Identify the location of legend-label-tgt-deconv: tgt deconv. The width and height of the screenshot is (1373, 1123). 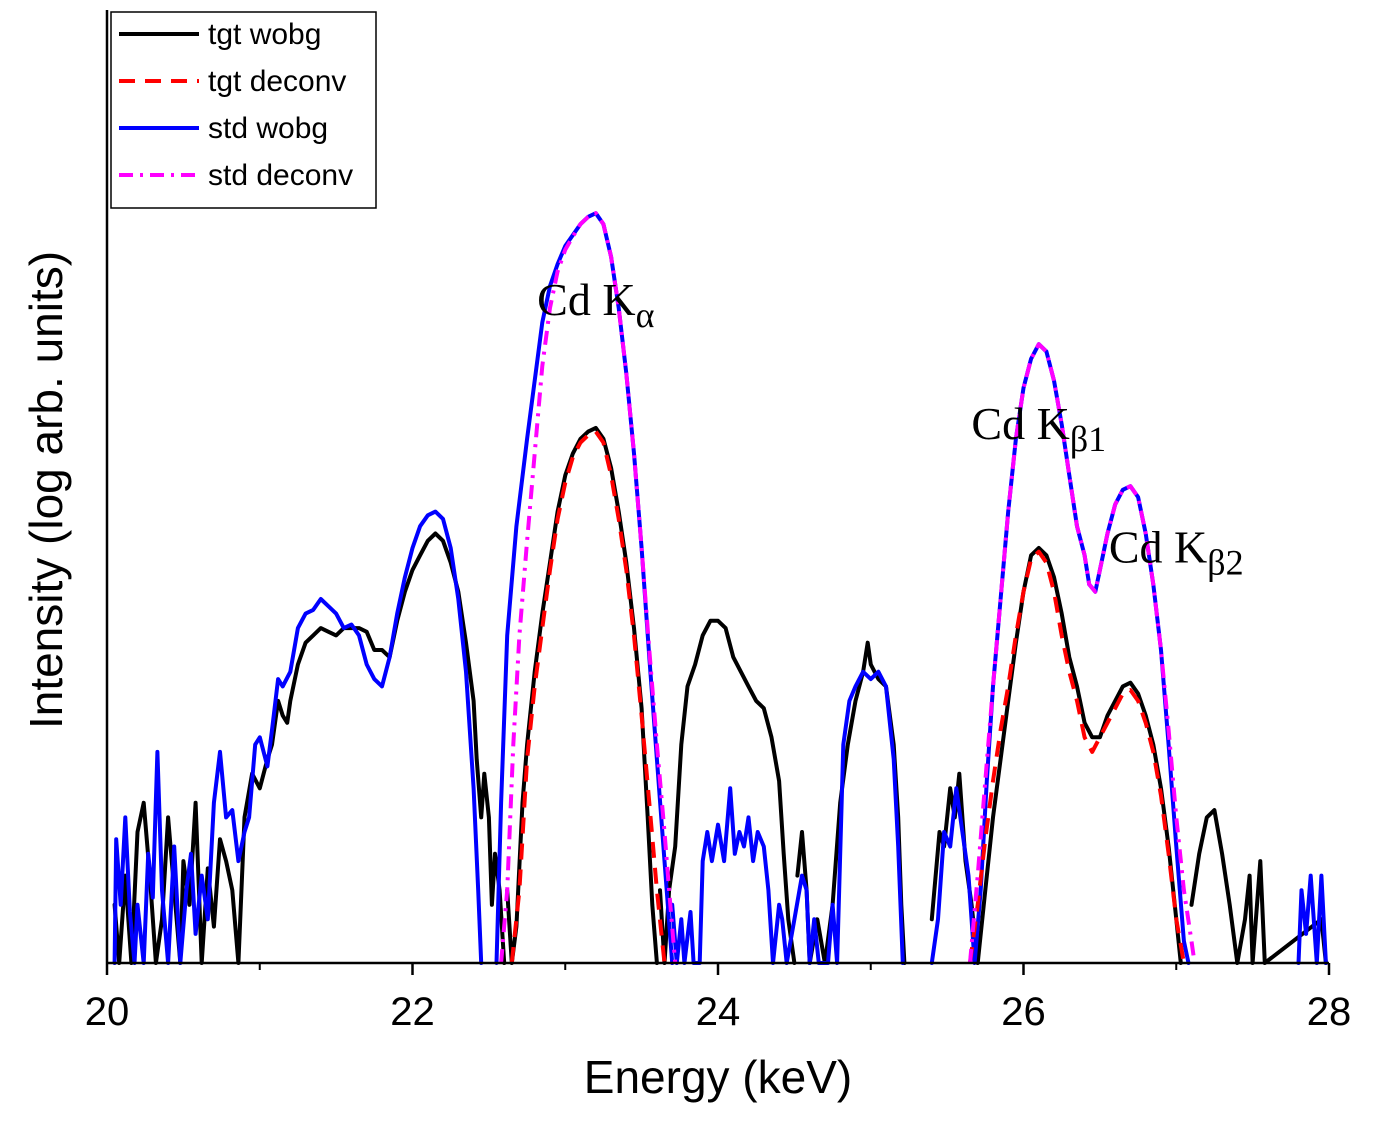
(277, 81).